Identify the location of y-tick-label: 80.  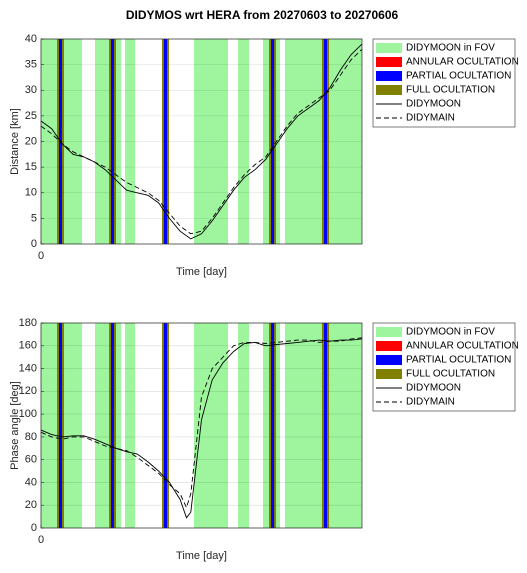
(31, 437).